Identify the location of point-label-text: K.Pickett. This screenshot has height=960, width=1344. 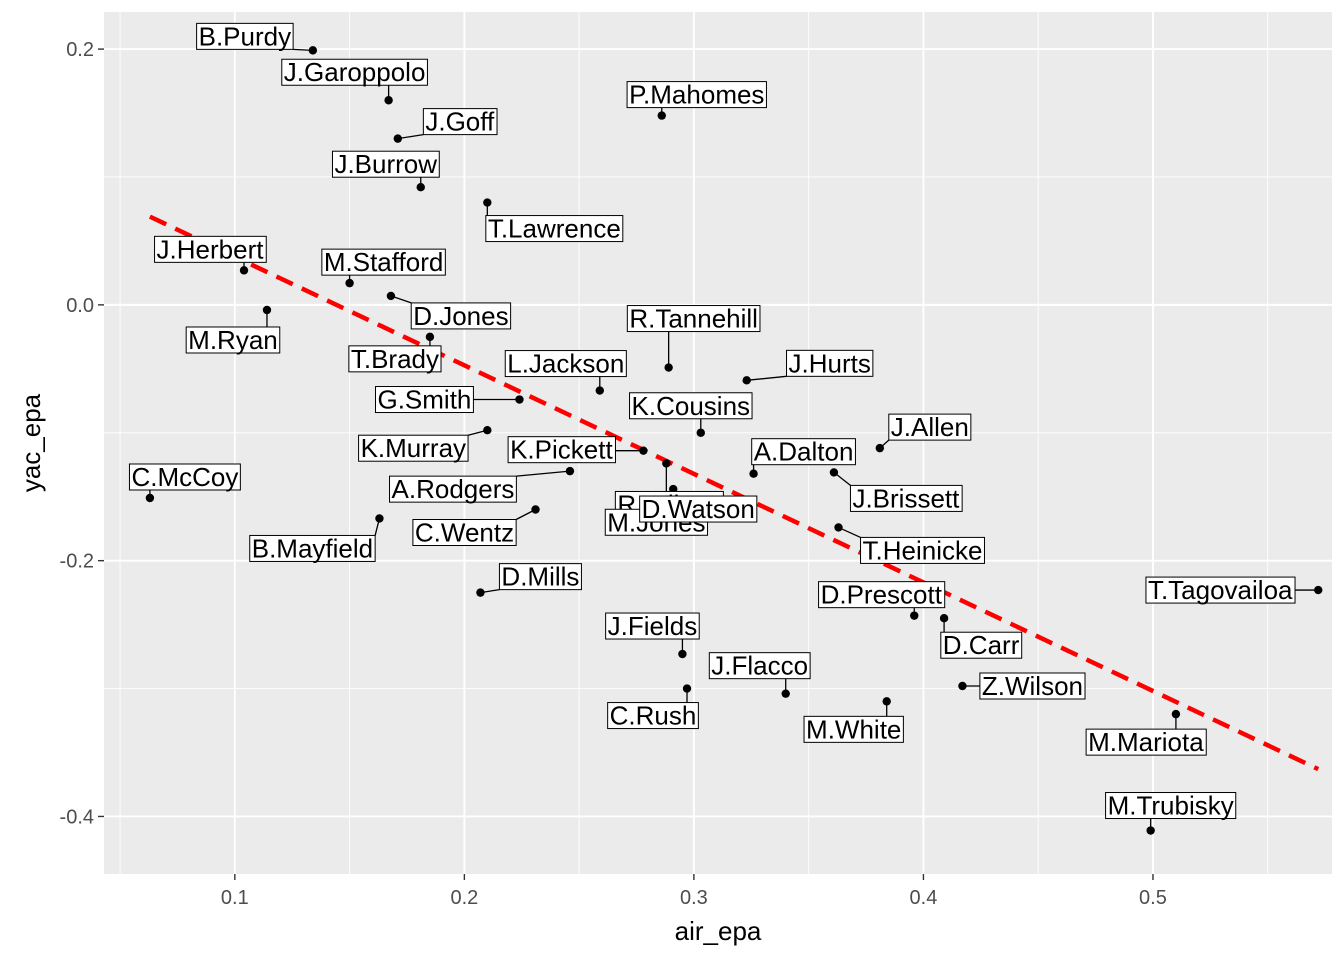
(561, 450).